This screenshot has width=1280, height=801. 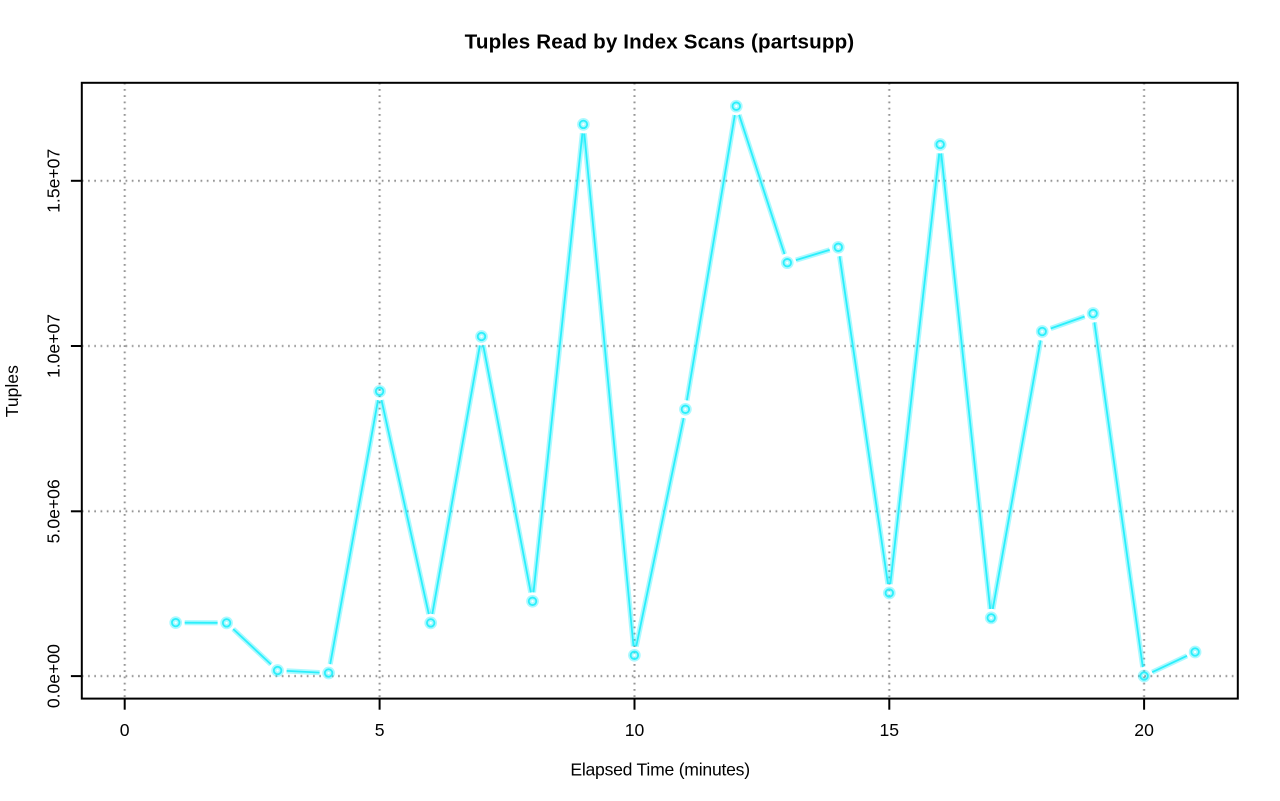 What do you see at coordinates (12, 391) in the screenshot?
I see `svg-text: Tuples` at bounding box center [12, 391].